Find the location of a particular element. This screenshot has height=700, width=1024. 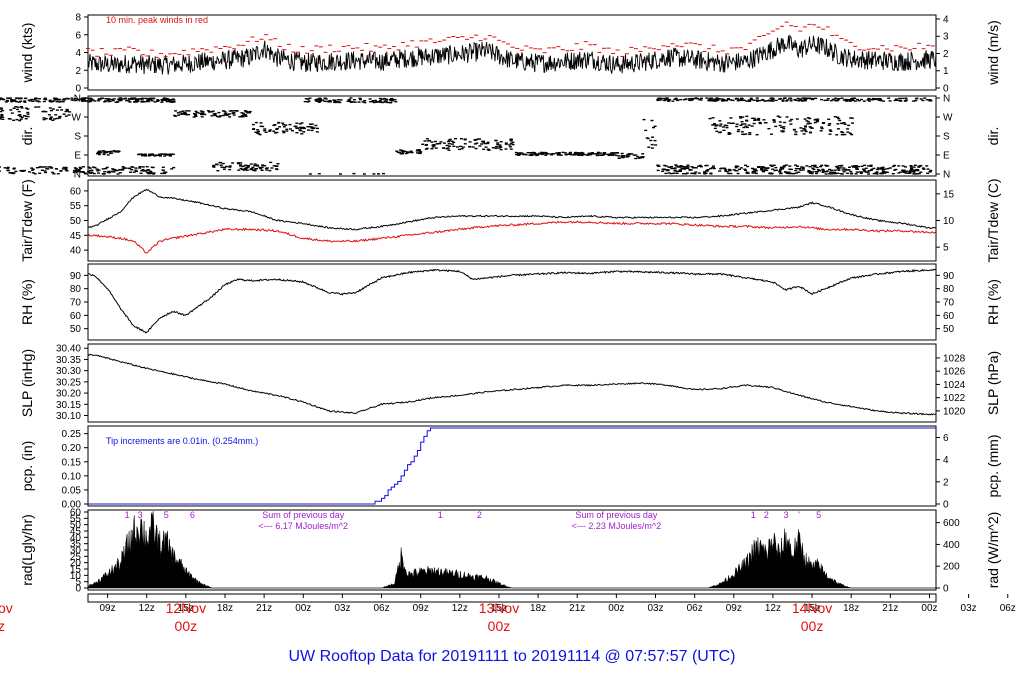

time-tick-label: 00z is located at coordinates (616, 608).